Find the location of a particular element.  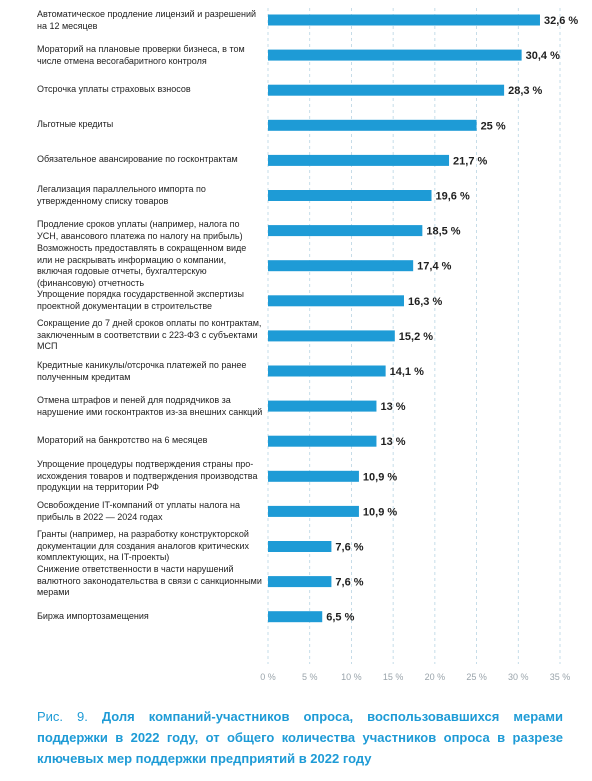

value-label: 32,6 % is located at coordinates (561, 21).